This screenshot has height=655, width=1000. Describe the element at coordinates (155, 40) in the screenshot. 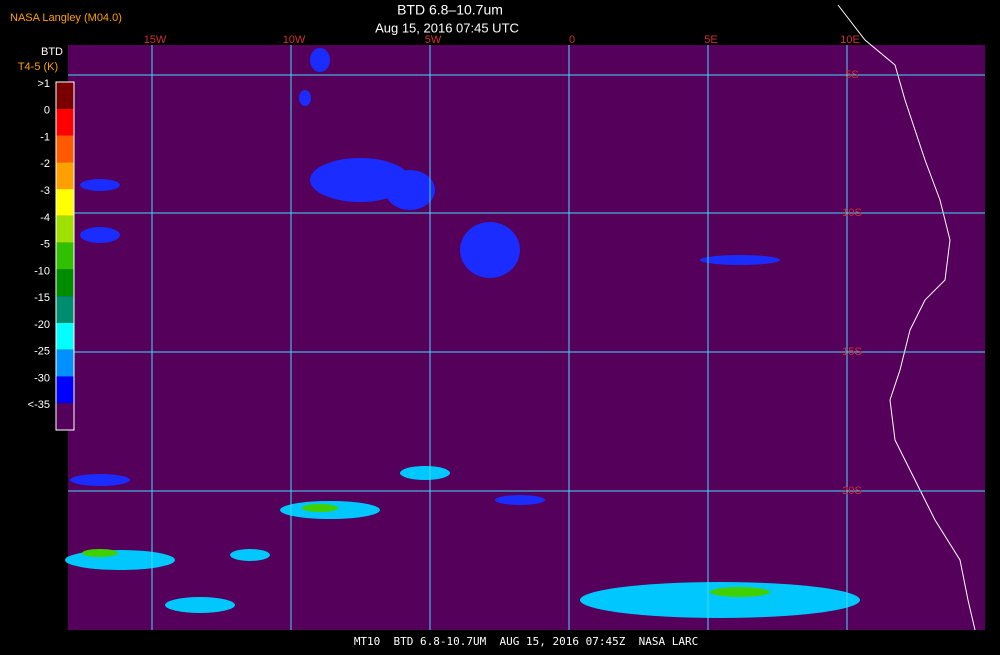

I see `lon-label: 15W` at that location.